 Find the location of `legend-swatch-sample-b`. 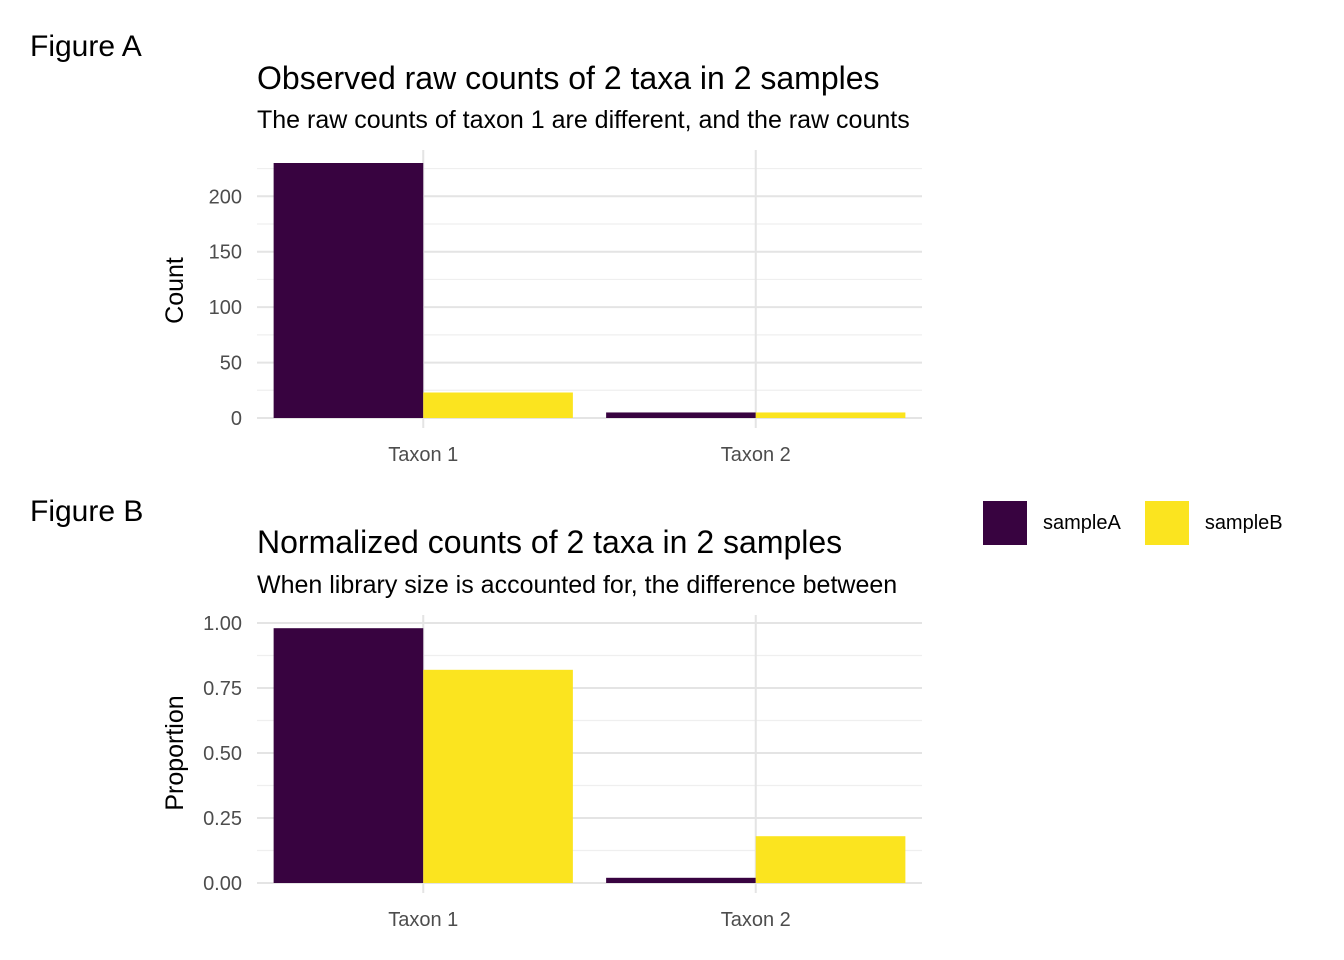

legend-swatch-sample-b is located at coordinates (1166, 523).